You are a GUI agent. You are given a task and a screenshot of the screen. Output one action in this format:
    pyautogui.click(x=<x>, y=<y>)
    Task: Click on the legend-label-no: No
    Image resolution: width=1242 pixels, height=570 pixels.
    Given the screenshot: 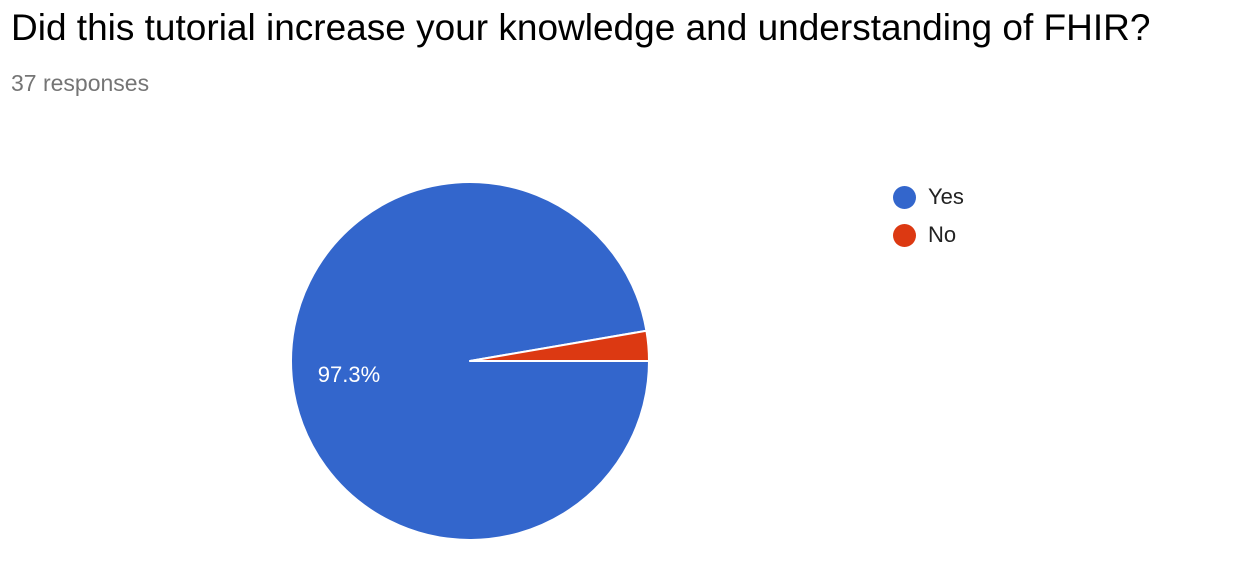 What is the action you would take?
    pyautogui.click(x=942, y=234)
    